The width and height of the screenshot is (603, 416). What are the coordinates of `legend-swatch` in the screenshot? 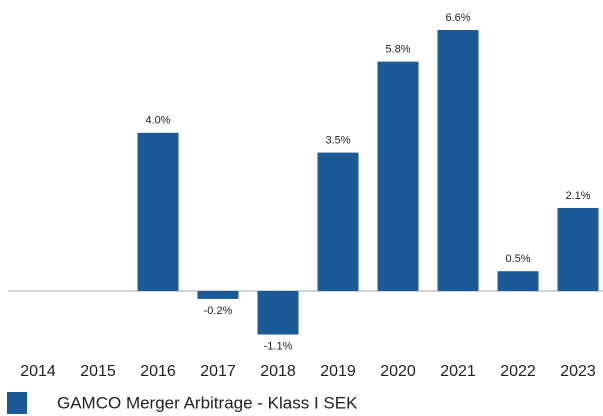 It's located at (17, 403).